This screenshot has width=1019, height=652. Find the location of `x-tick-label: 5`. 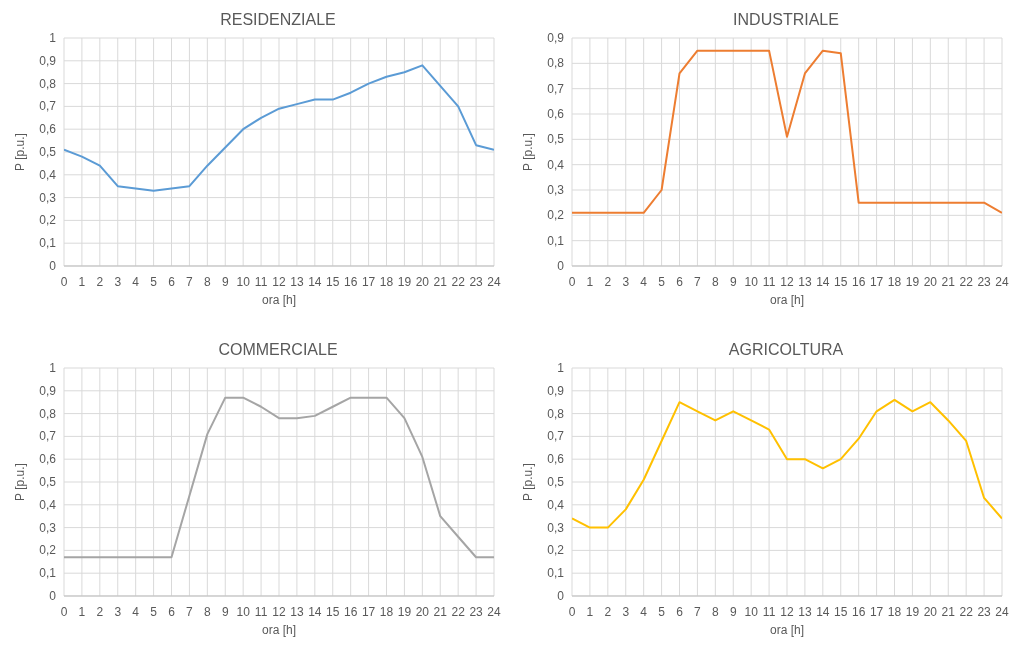

x-tick-label: 5 is located at coordinates (662, 612).